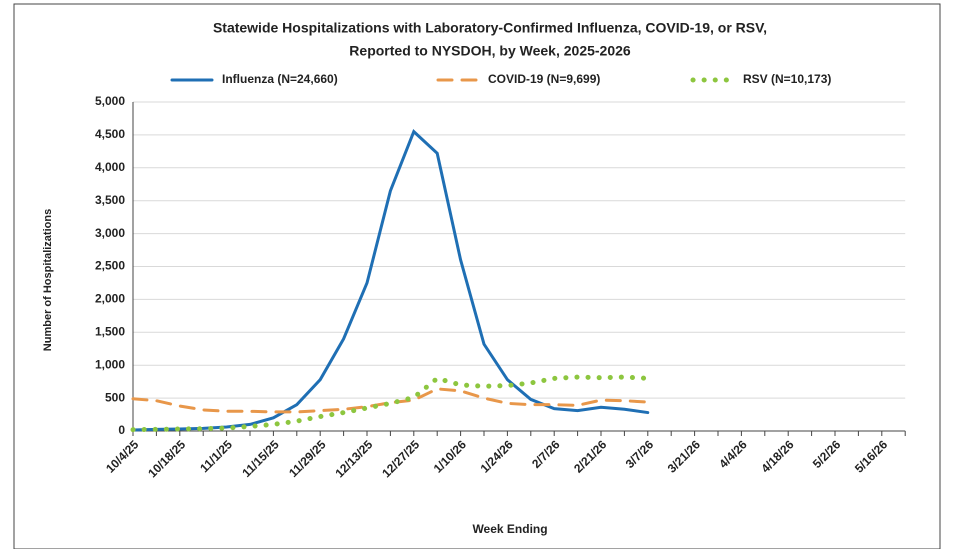 The width and height of the screenshot is (955, 549). What do you see at coordinates (110, 233) in the screenshot?
I see `y-tick-label: 3,000` at bounding box center [110, 233].